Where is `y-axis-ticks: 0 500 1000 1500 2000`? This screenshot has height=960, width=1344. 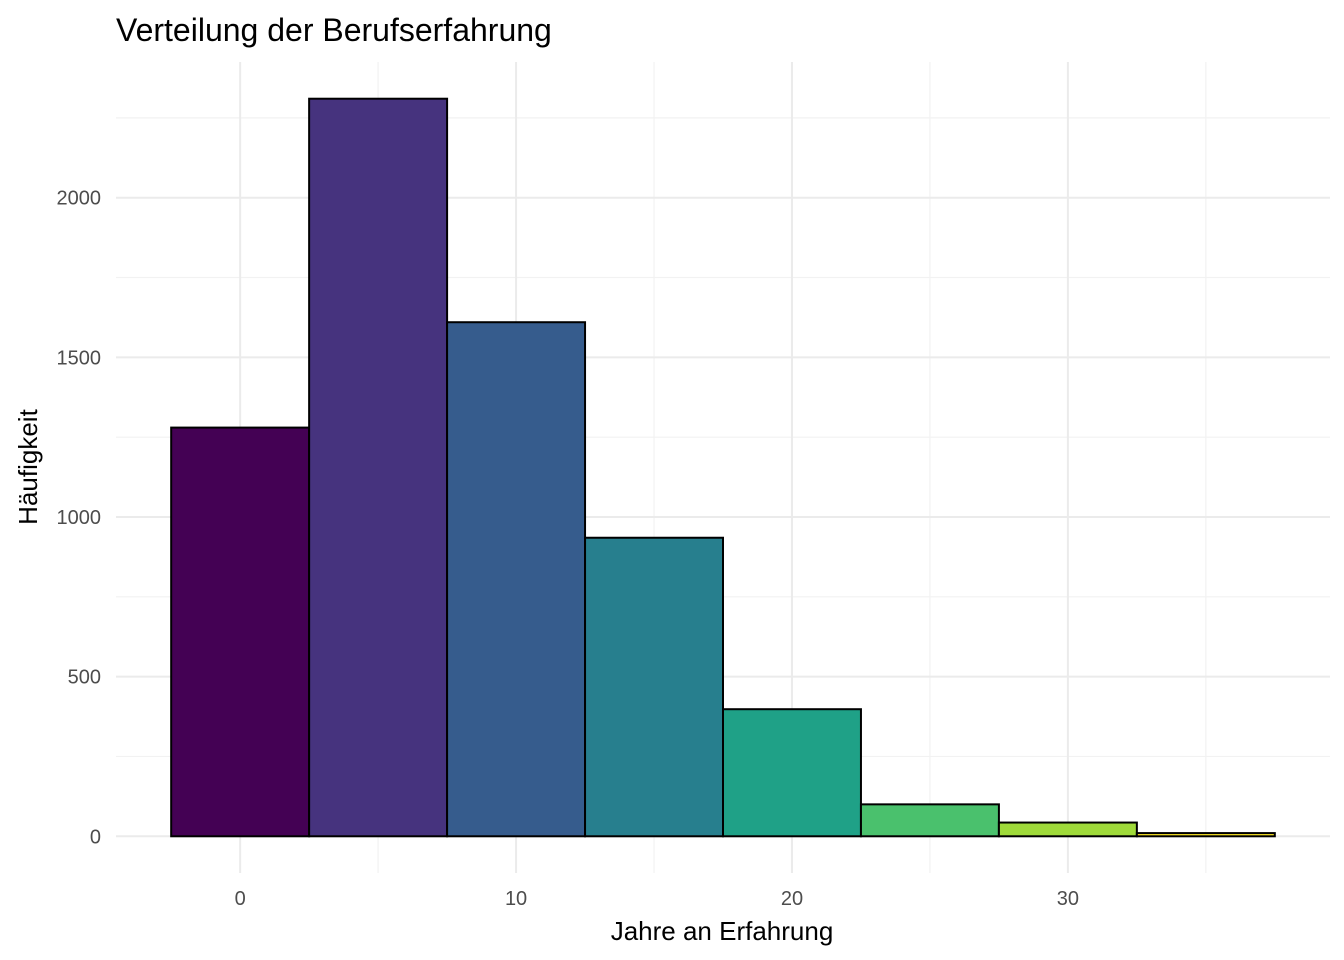 y-axis-ticks: 0 500 1000 1500 2000 is located at coordinates (79, 518).